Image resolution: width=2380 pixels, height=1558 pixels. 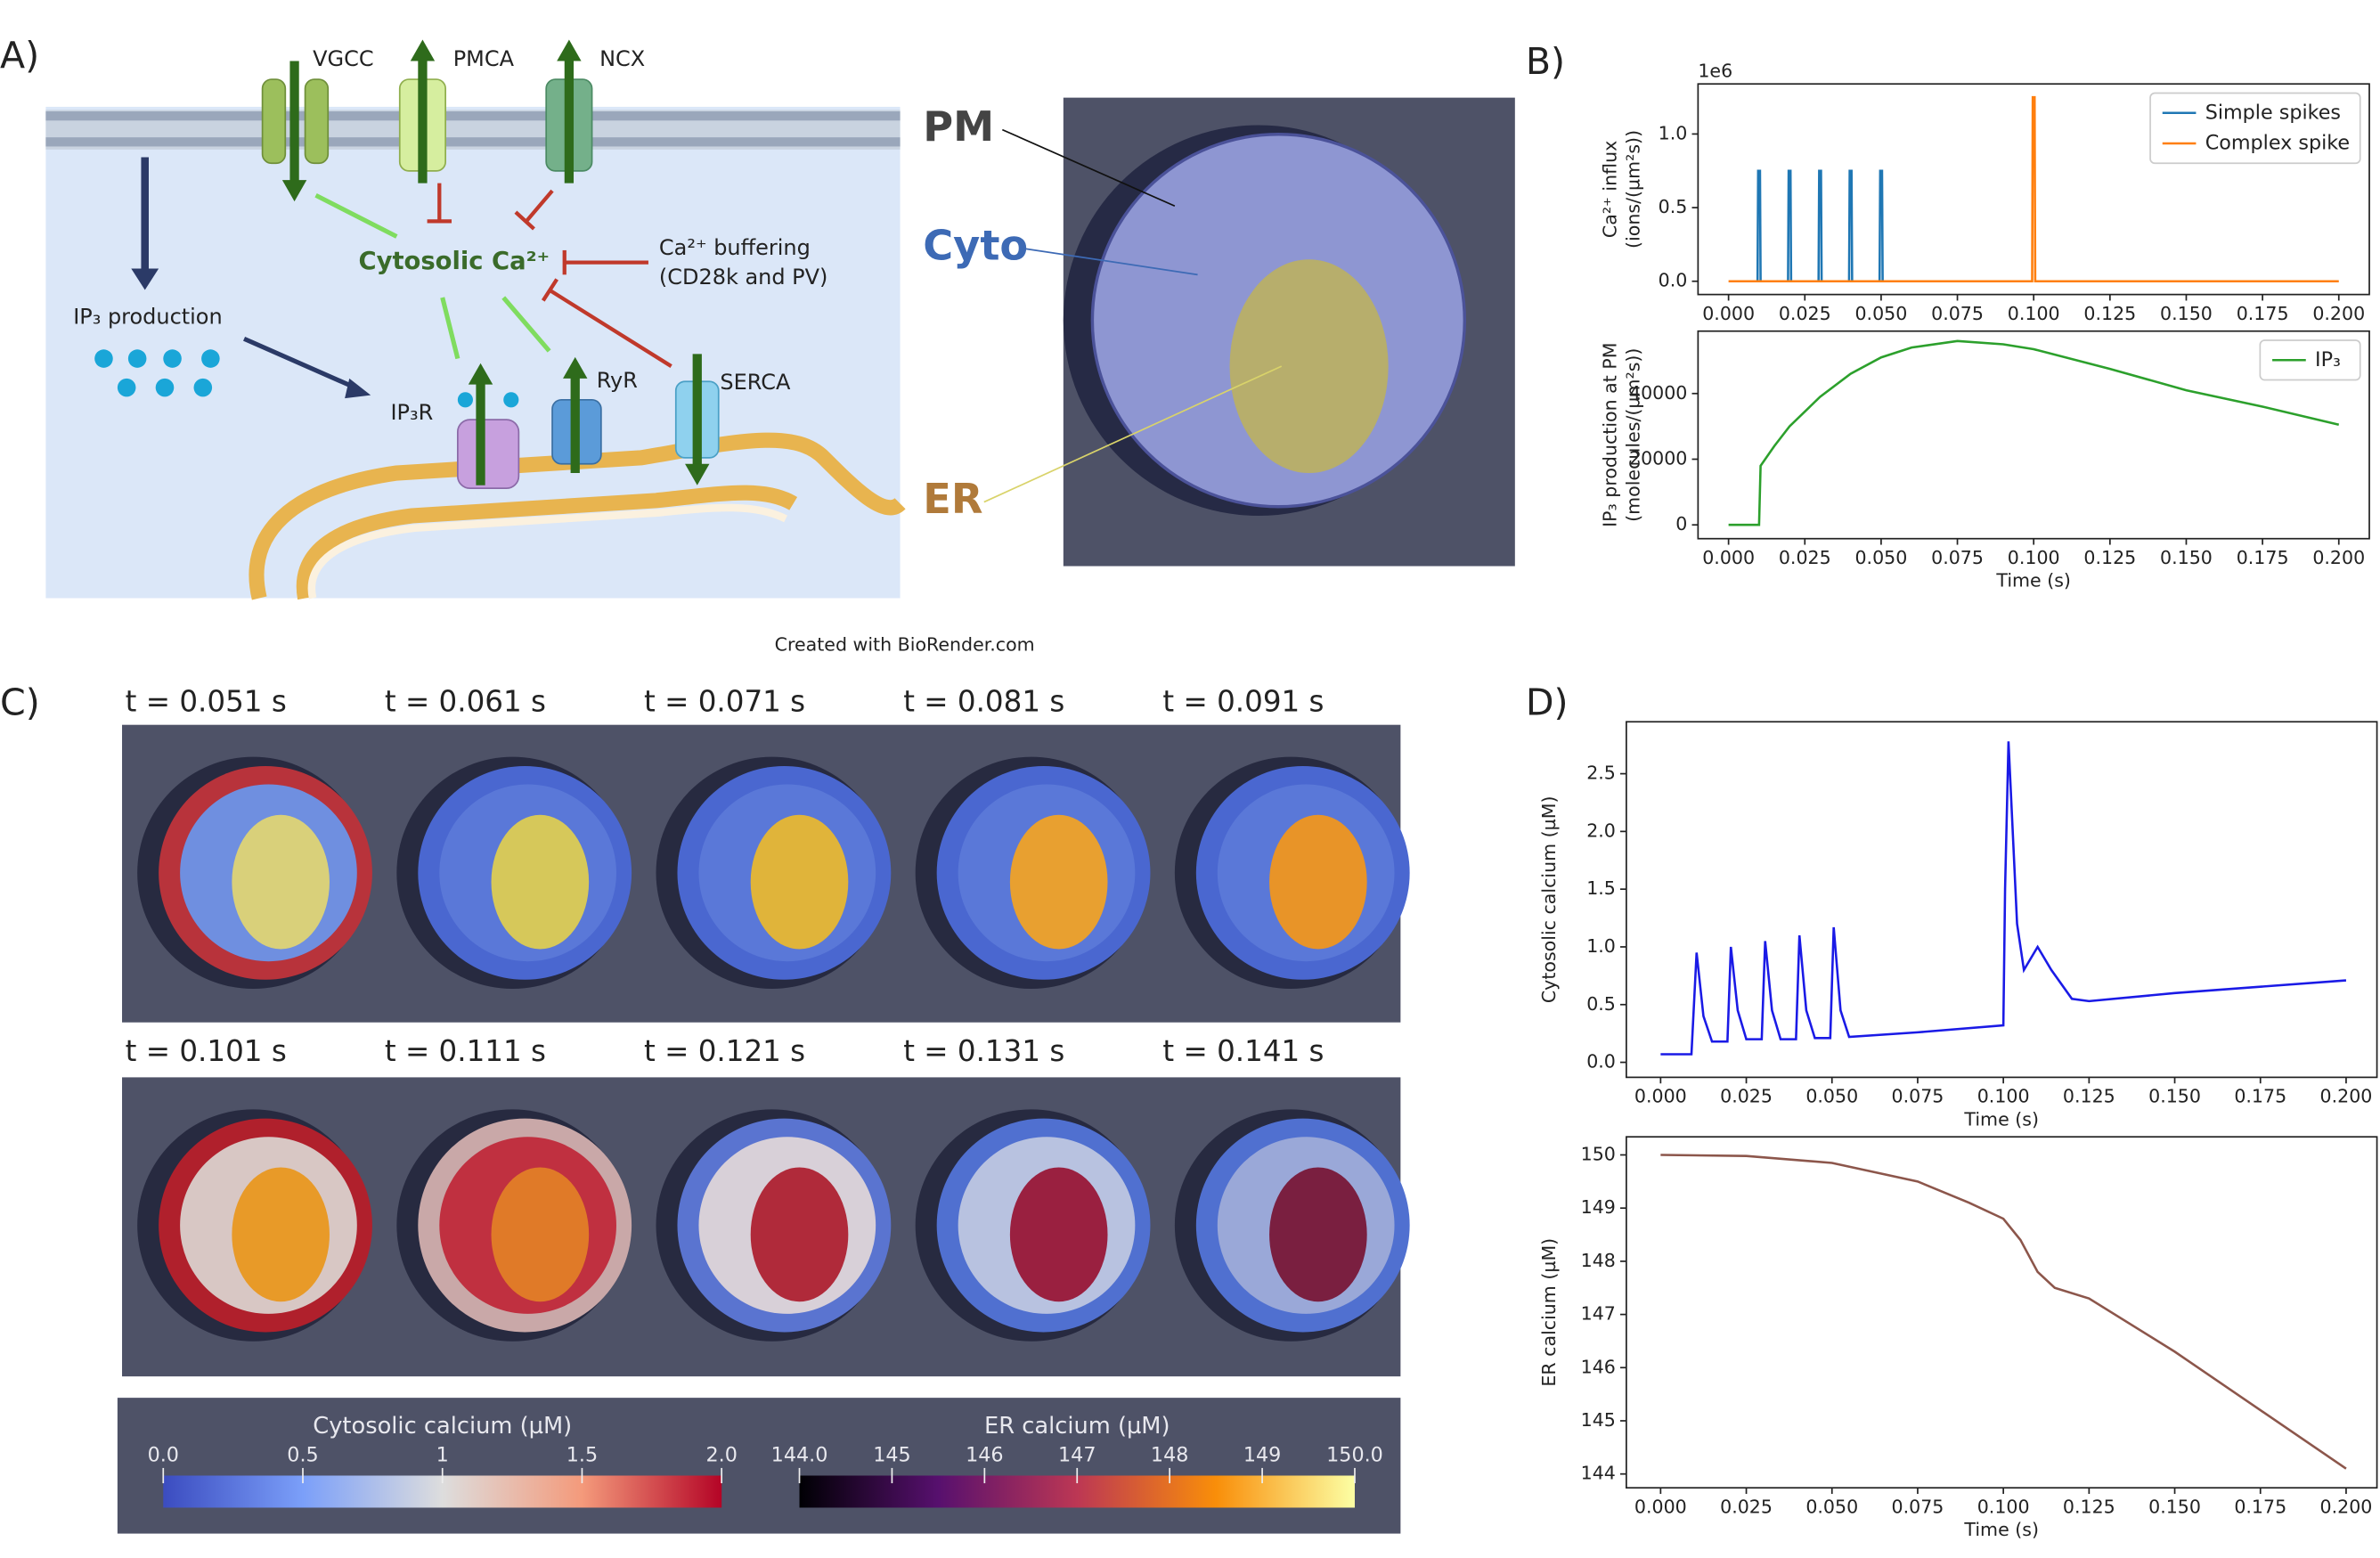 What do you see at coordinates (1355, 1455) in the screenshot?
I see `colorbar-tick-label: 150.0` at bounding box center [1355, 1455].